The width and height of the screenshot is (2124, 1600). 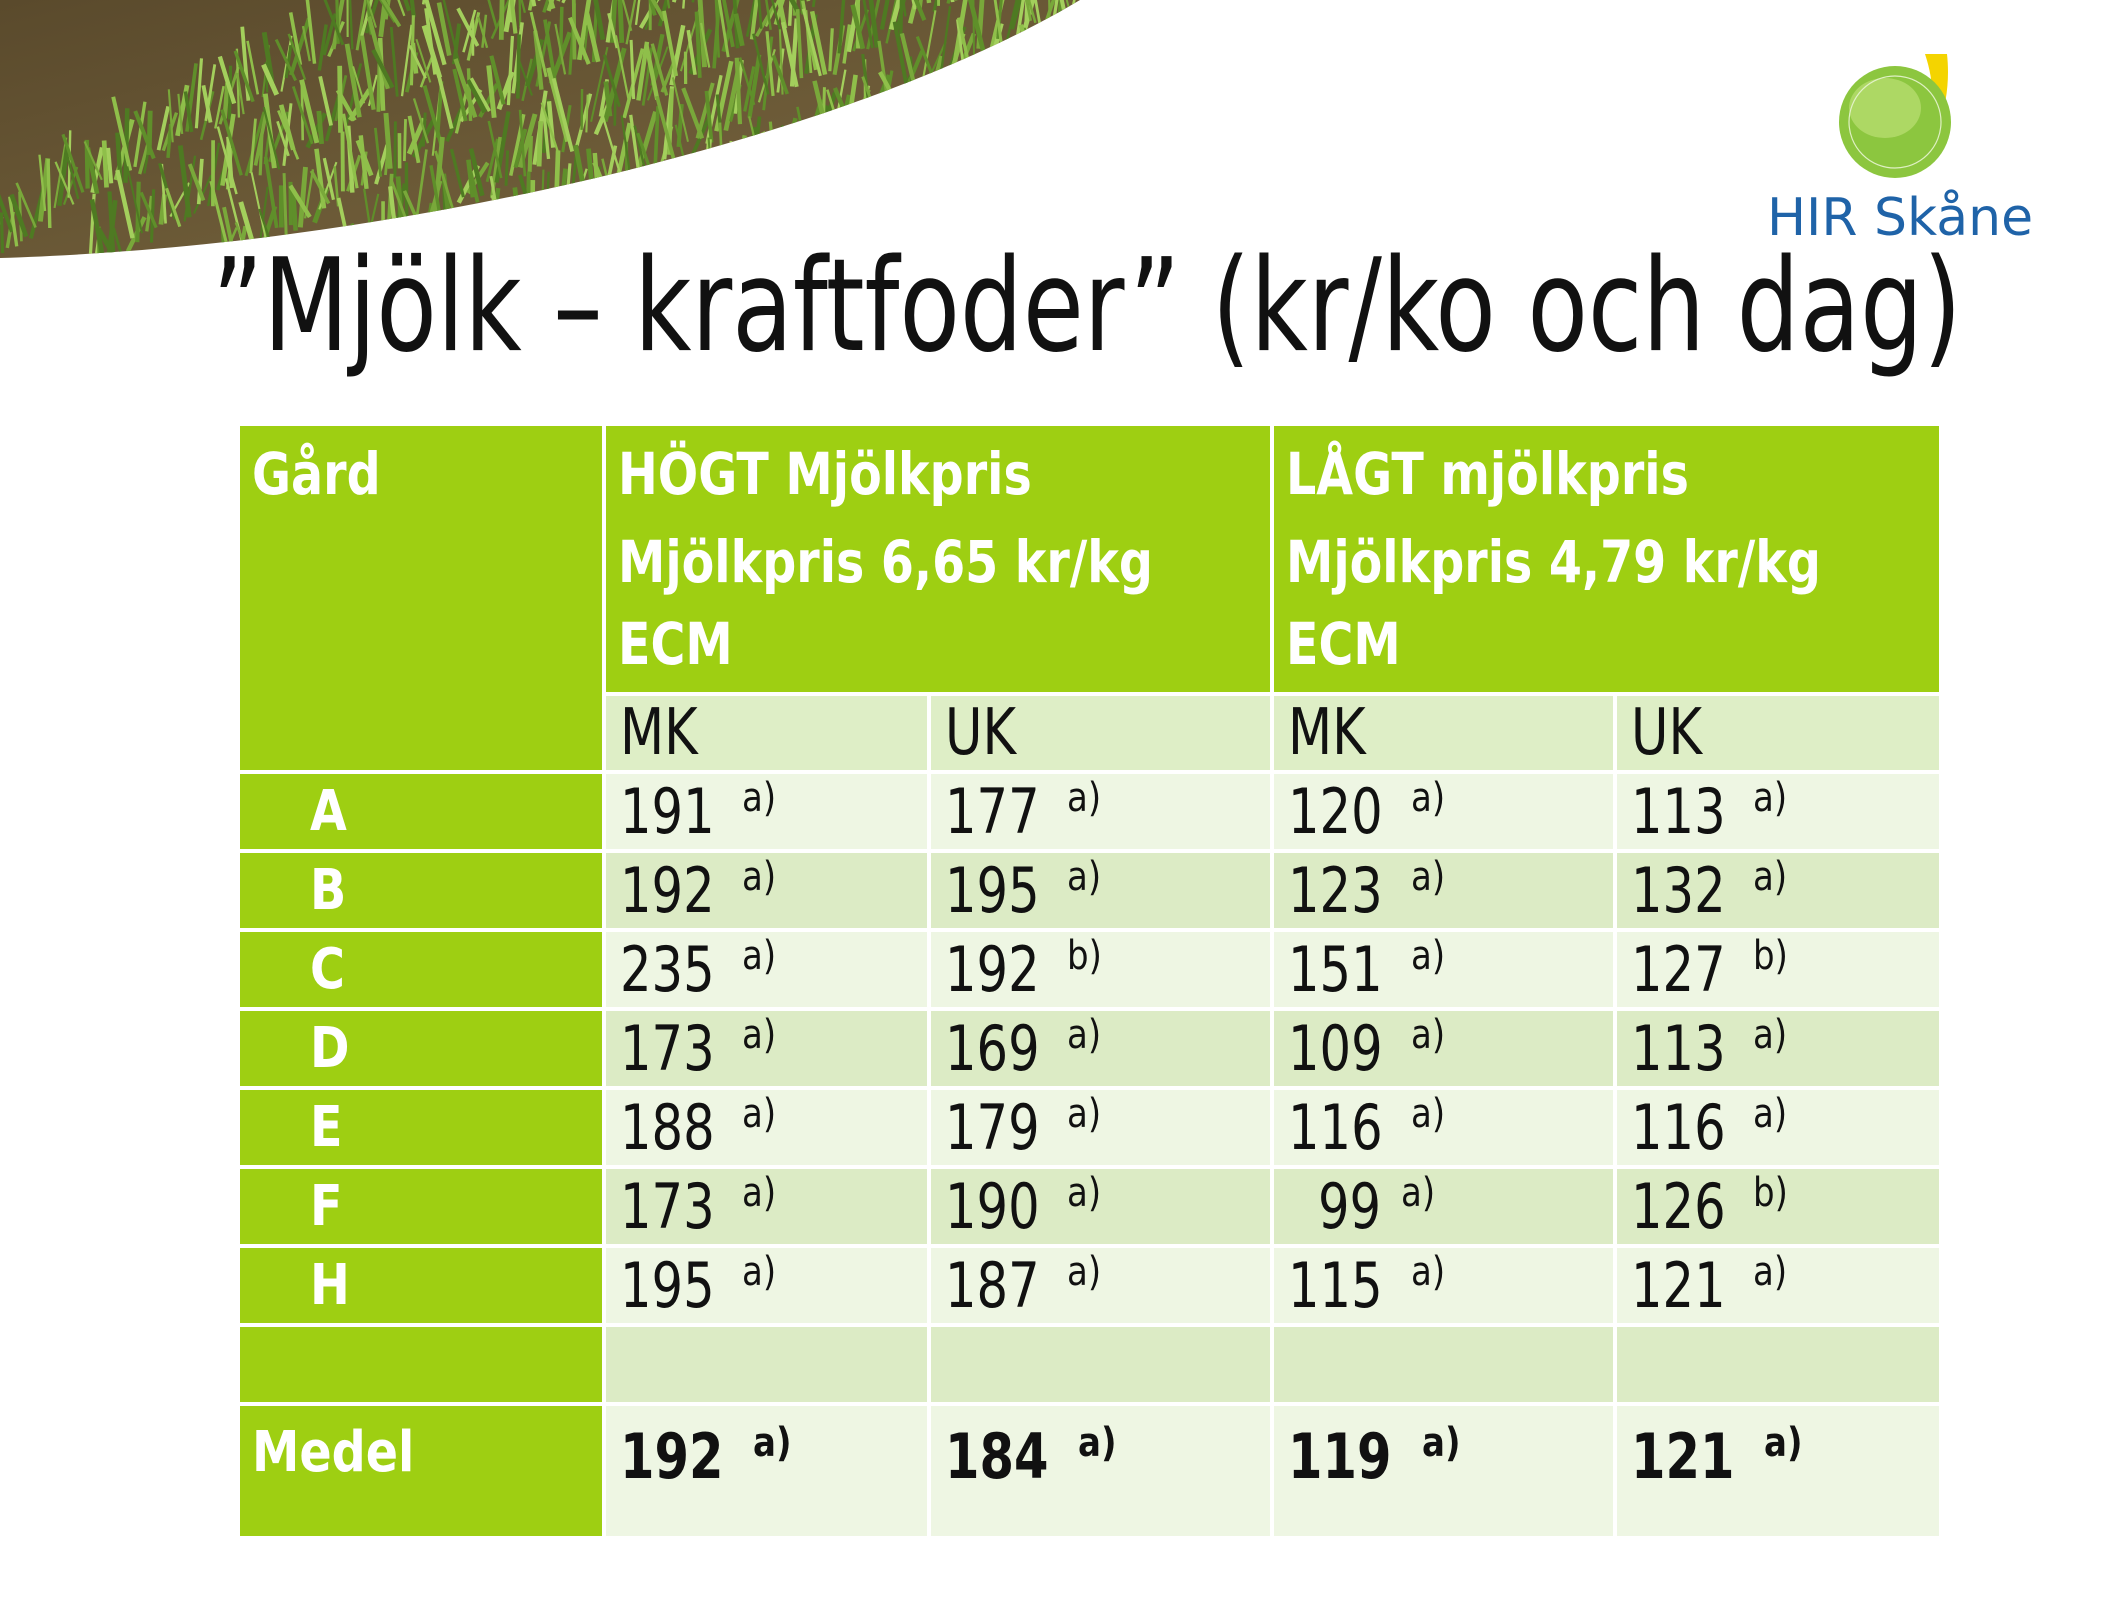 I want to click on value-cell: 191 a), so click(x=766, y=811).